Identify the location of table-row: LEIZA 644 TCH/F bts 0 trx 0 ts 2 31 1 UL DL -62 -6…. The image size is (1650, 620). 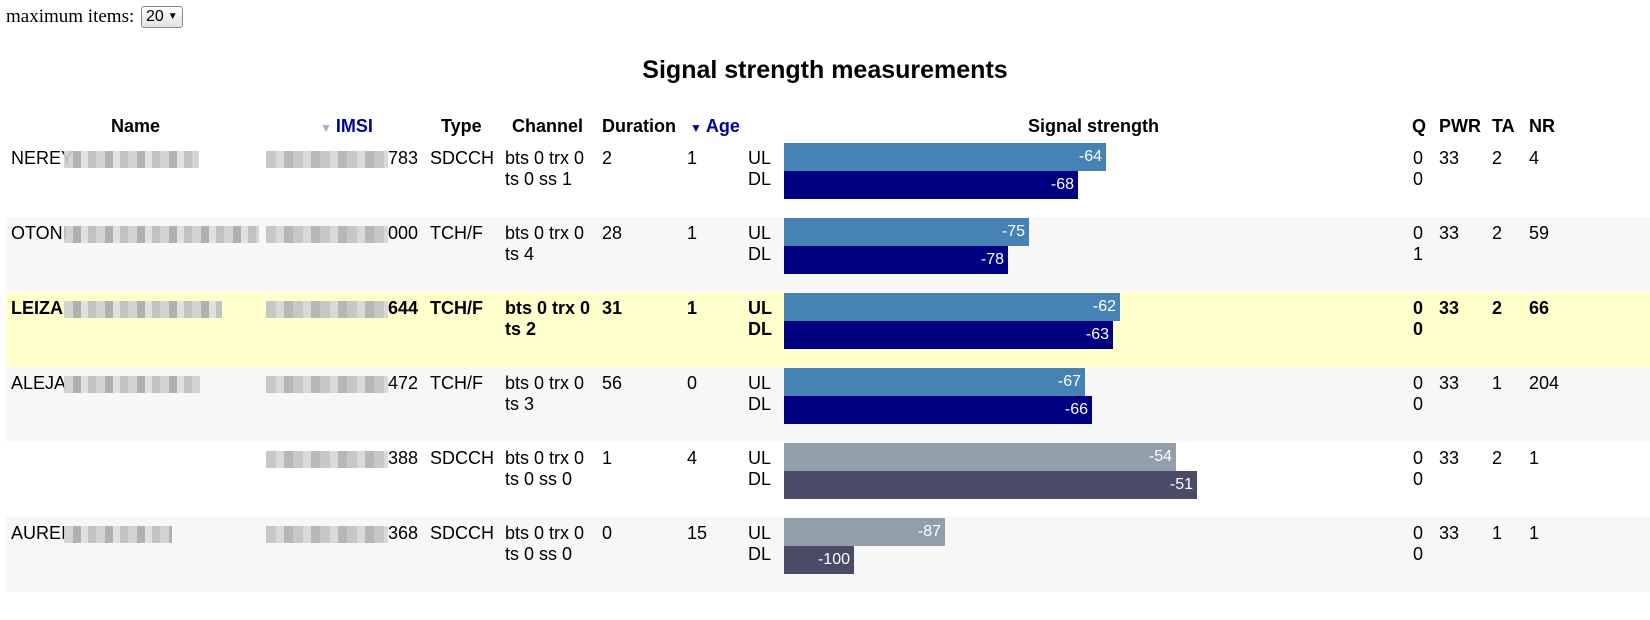
(828, 329).